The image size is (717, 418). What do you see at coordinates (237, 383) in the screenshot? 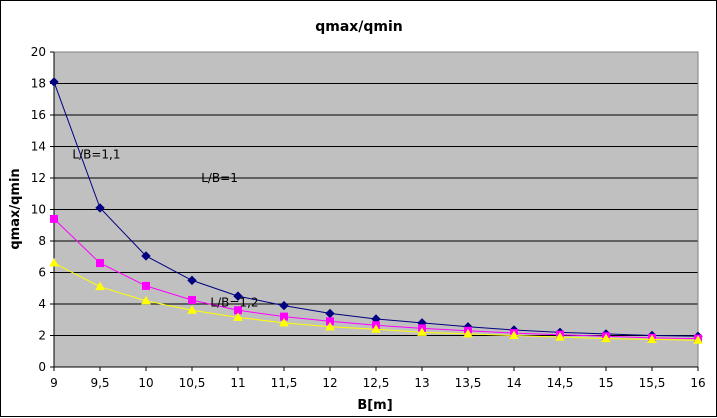
I see `x-tick-label: 11` at bounding box center [237, 383].